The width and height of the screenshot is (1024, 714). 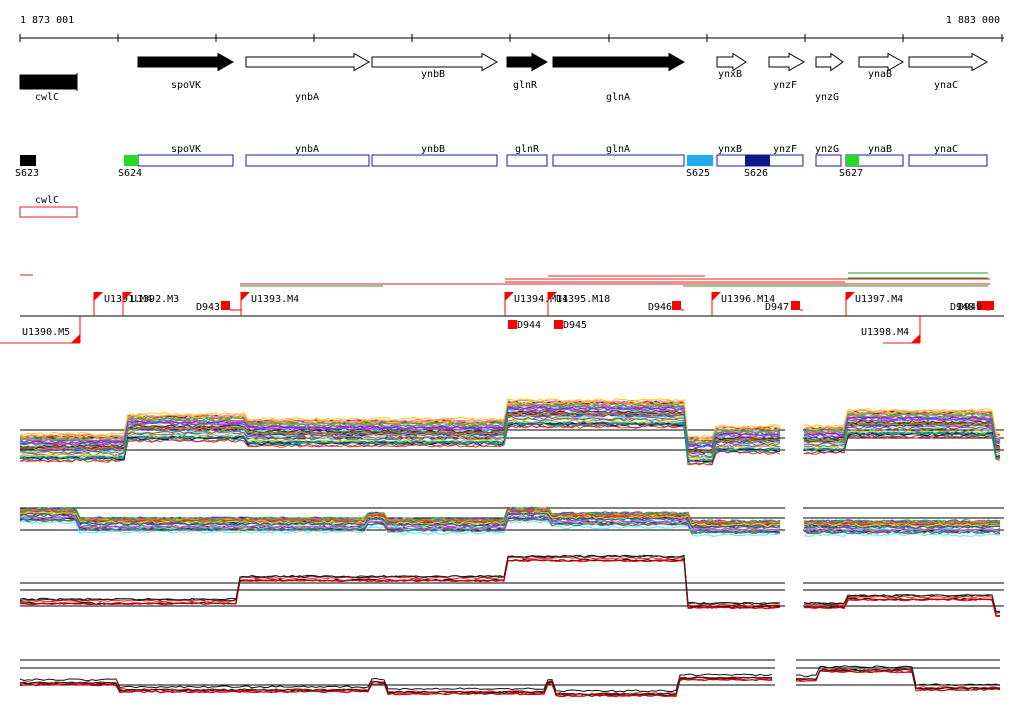 I want to click on annotation-glnR: glnR, so click(x=527, y=155).